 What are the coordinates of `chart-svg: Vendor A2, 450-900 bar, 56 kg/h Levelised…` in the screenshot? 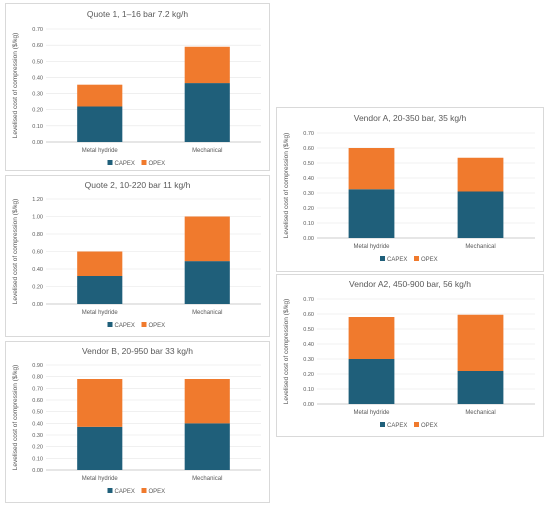 It's located at (409, 354).